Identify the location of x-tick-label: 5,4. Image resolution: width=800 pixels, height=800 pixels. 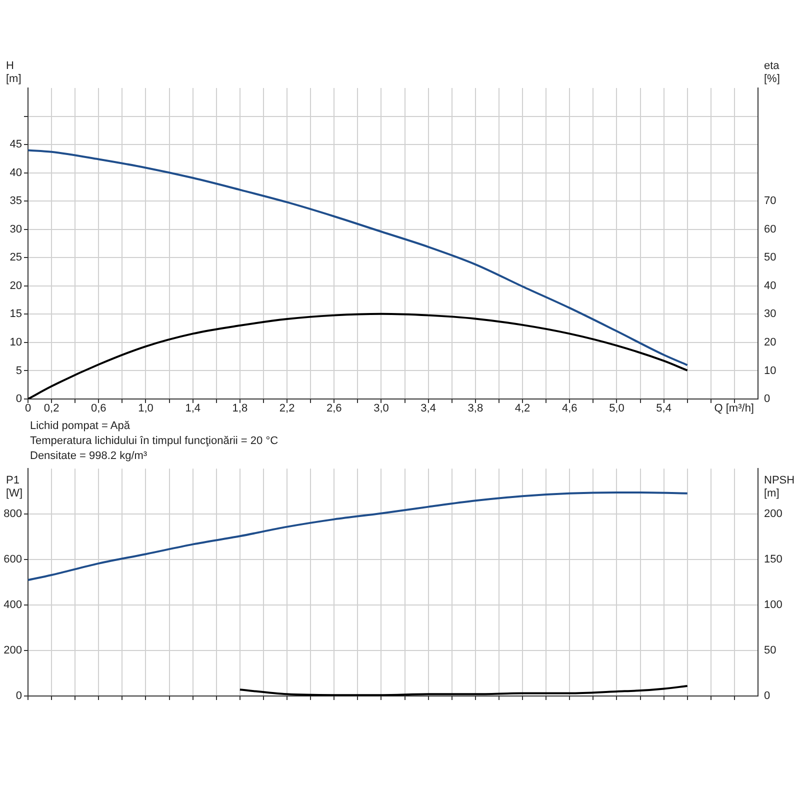
(664, 408).